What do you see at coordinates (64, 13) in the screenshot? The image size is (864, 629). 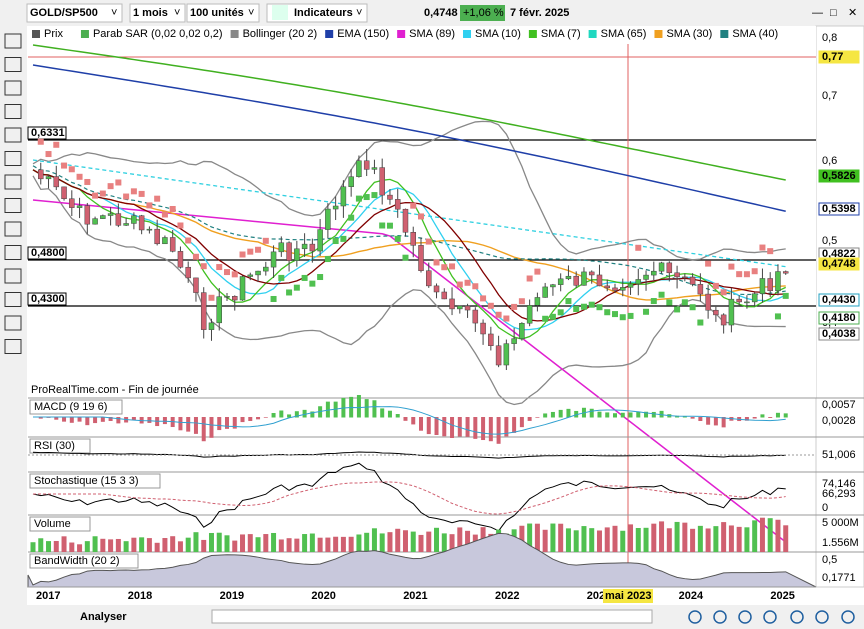 I see `dropdown-label: GOLD/SP500` at bounding box center [64, 13].